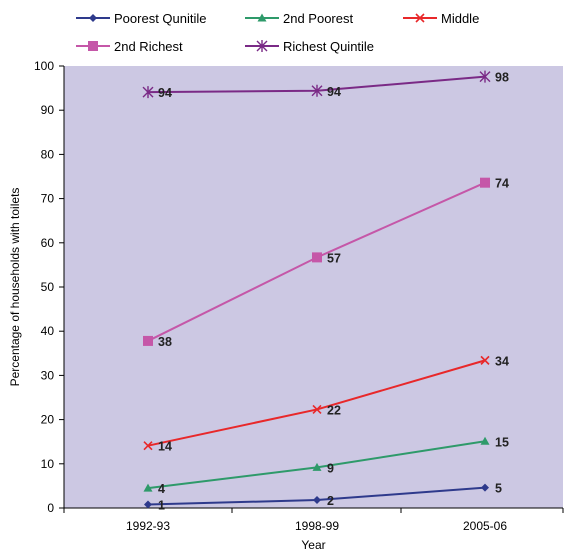 The image size is (566, 554). What do you see at coordinates (325, 85) in the screenshot?
I see `series-richest-quintile: 94 94 98` at bounding box center [325, 85].